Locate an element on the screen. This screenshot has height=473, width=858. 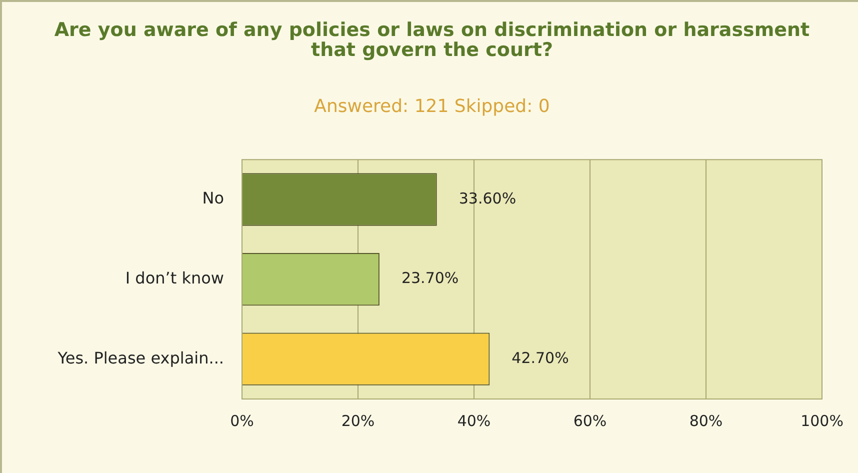
data-label: 23.70% is located at coordinates (430, 278).